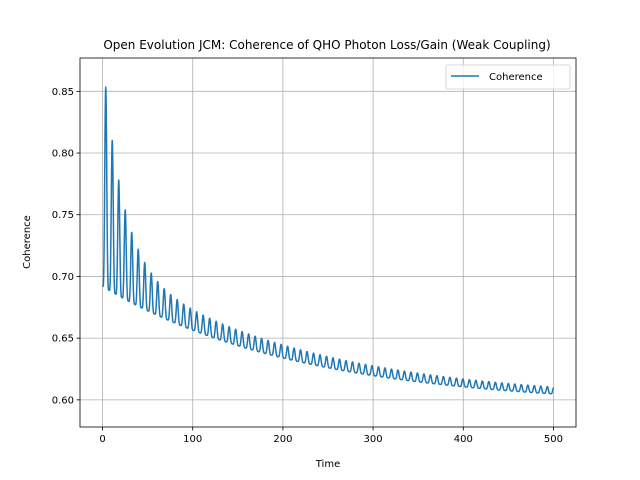  I want to click on x-tick-label: 400, so click(463, 439).